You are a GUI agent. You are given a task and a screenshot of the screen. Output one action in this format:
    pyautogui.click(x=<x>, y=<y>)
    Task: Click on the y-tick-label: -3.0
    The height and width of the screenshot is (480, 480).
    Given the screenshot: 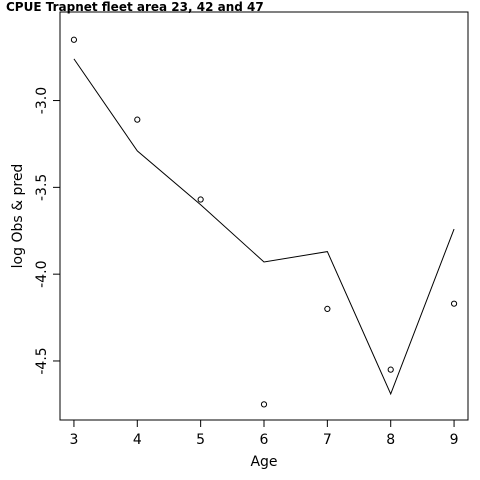 What is the action you would take?
    pyautogui.click(x=42, y=100)
    